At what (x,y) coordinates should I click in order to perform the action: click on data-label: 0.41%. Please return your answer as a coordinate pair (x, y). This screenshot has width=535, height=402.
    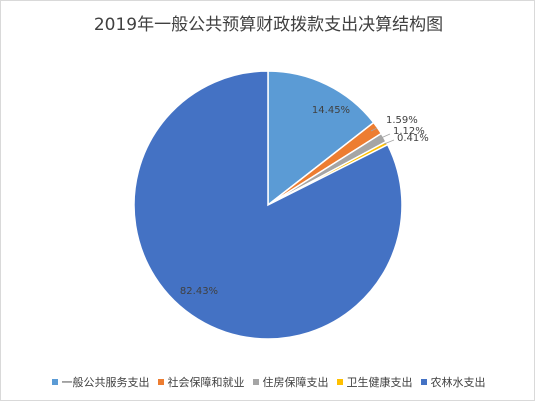
    Looking at the image, I should click on (413, 138).